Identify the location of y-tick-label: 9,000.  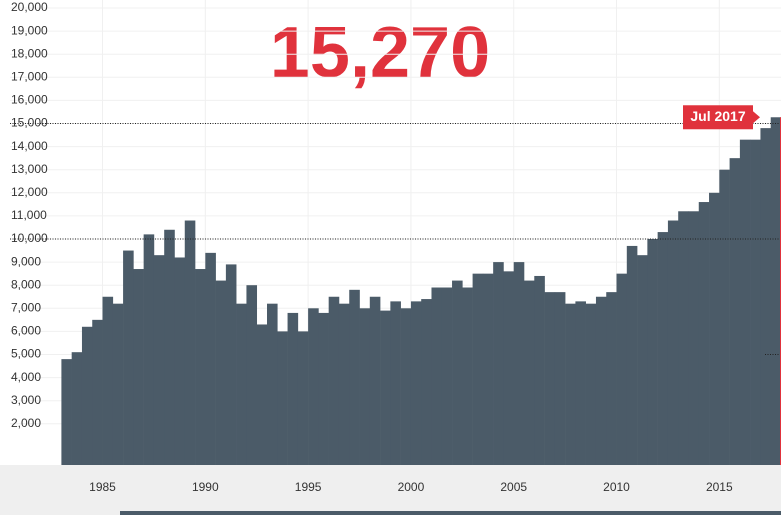
(26, 261).